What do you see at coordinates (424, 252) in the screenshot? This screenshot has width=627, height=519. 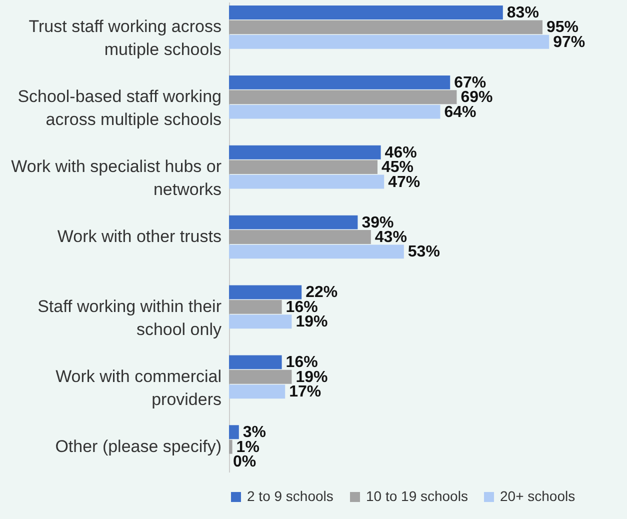 I see `data-label: 53%` at bounding box center [424, 252].